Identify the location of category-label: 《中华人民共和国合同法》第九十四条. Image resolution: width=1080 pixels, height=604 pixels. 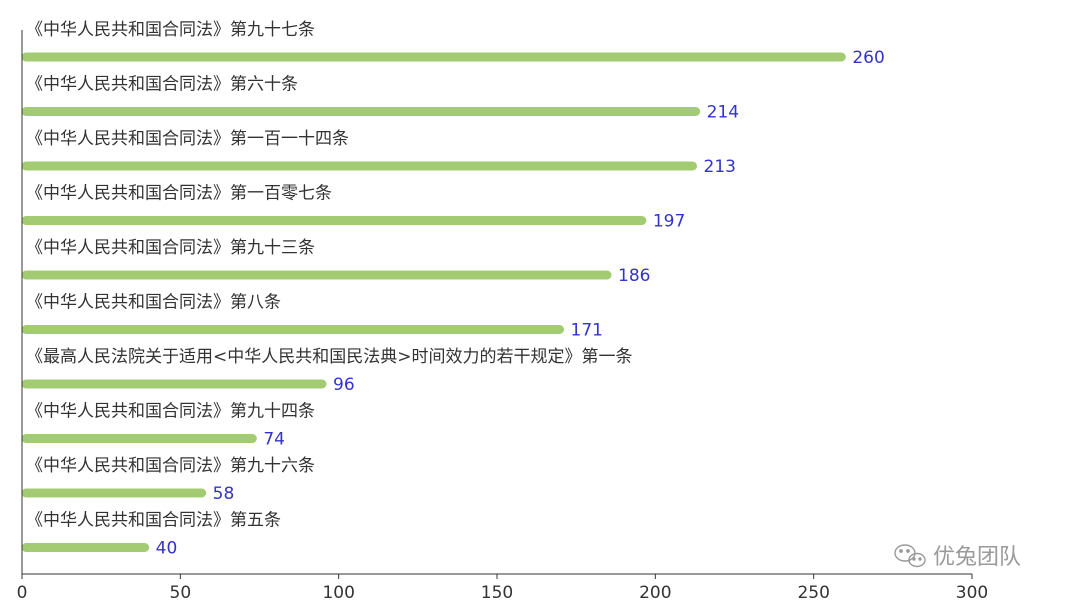
(170, 412).